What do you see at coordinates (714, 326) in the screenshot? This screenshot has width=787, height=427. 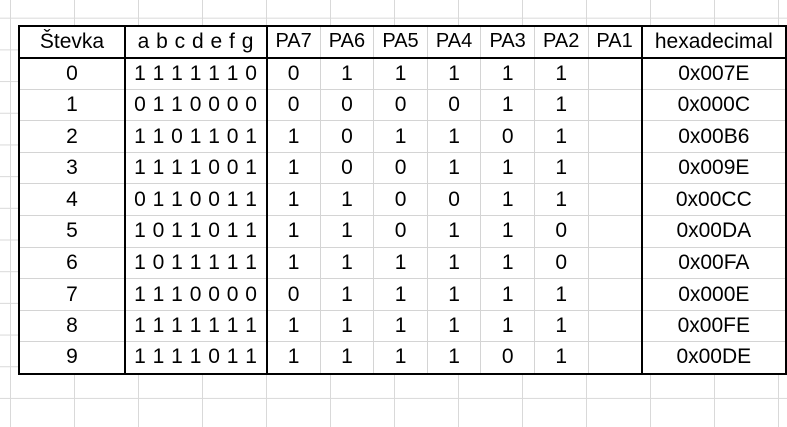 I see `cell-hex: 0x00FE` at bounding box center [714, 326].